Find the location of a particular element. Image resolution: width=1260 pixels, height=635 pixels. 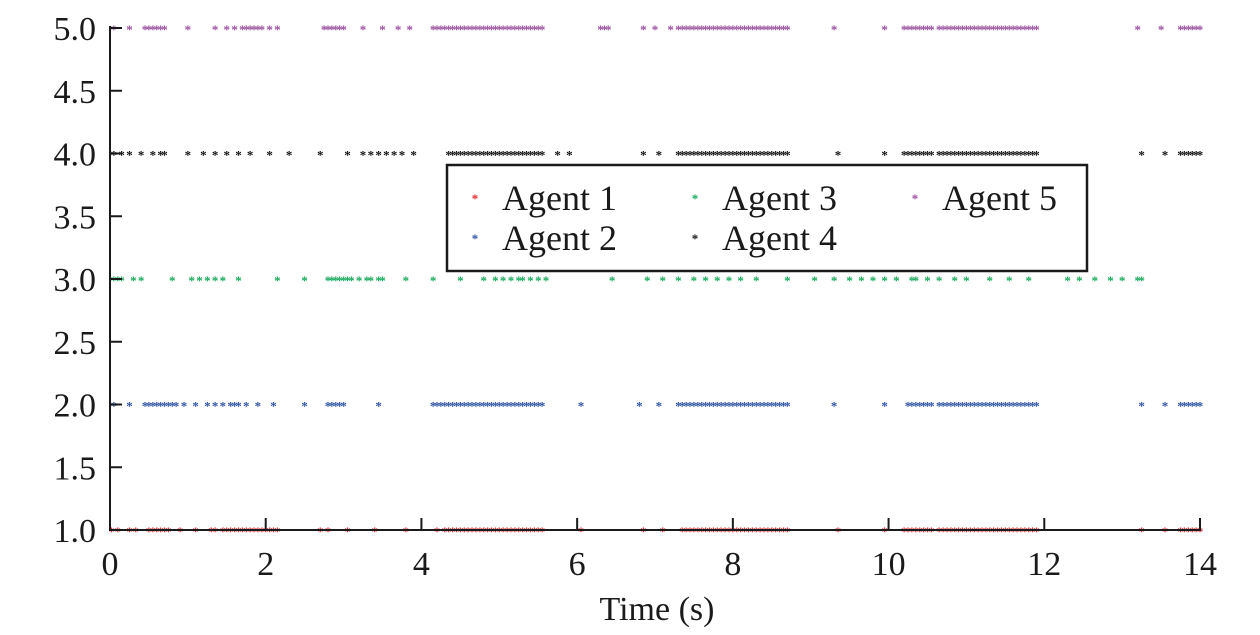

x-tick-label: 6 is located at coordinates (577, 564).